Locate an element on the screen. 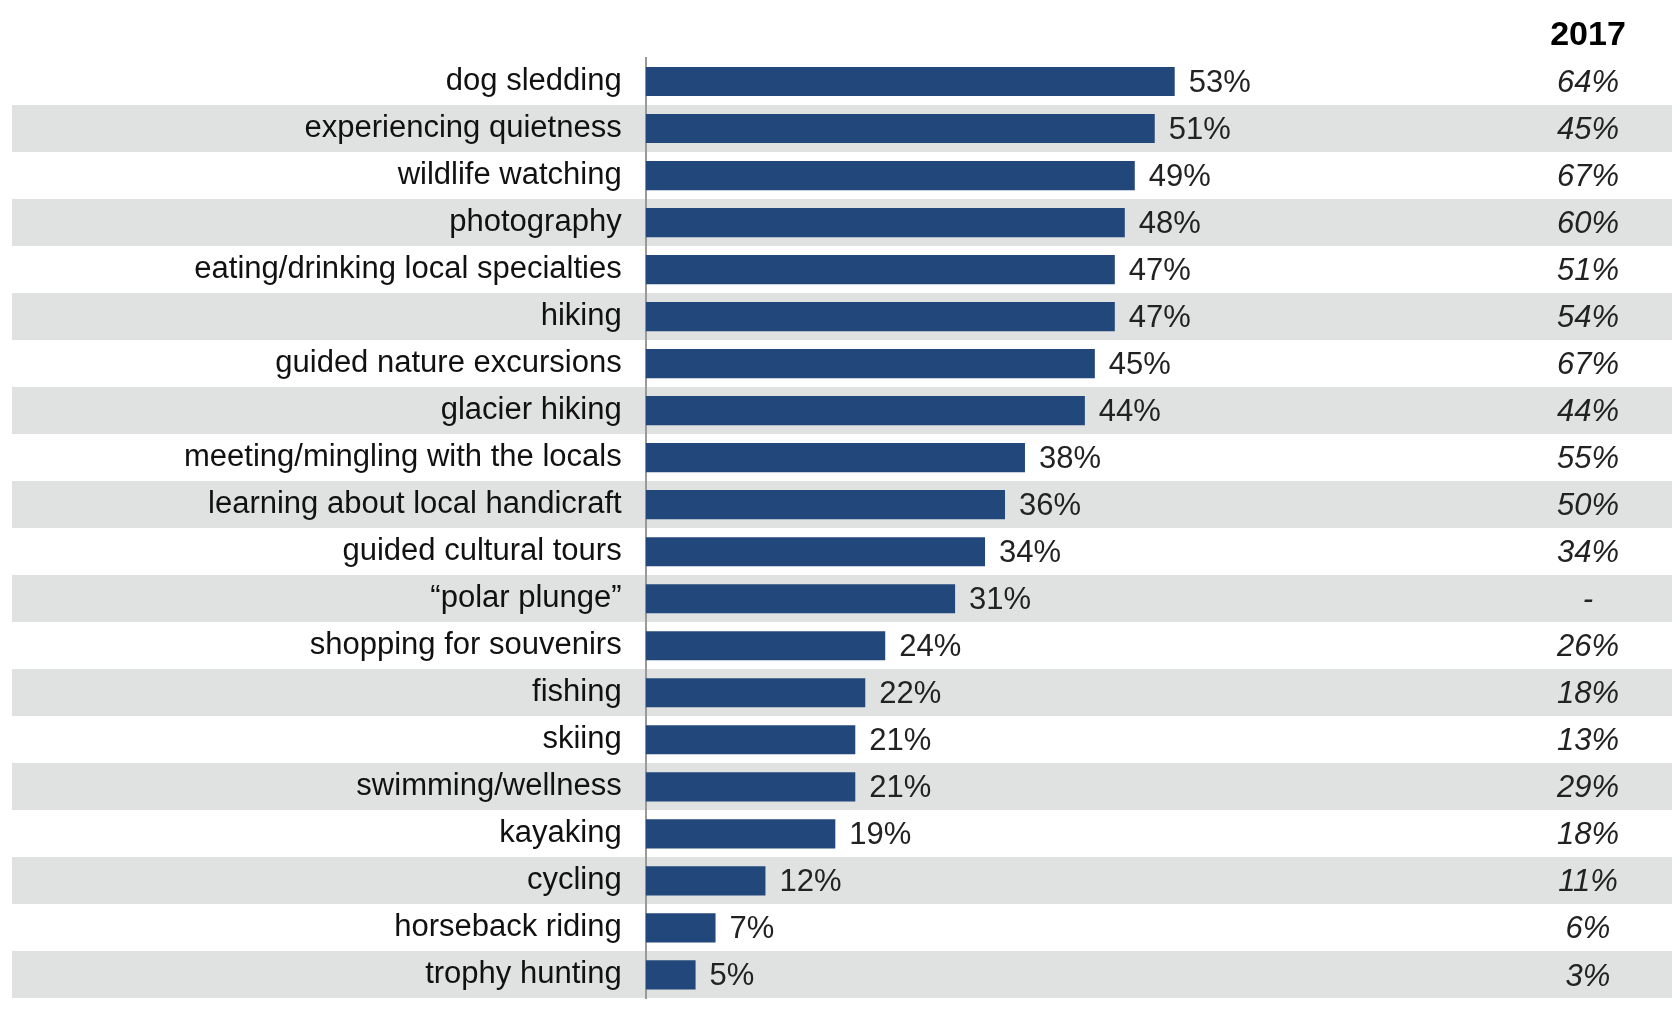 The width and height of the screenshot is (1680, 1033). data-label: 19% is located at coordinates (880, 834).